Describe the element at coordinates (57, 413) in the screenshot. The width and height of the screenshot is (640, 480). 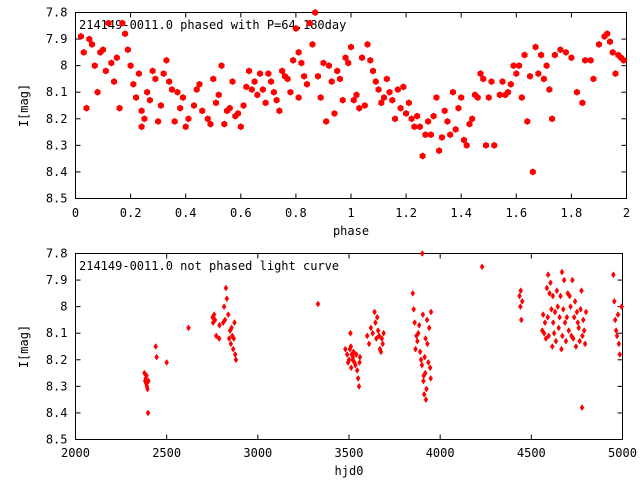
I see `unphased-y-tick-label: 8.4` at that location.